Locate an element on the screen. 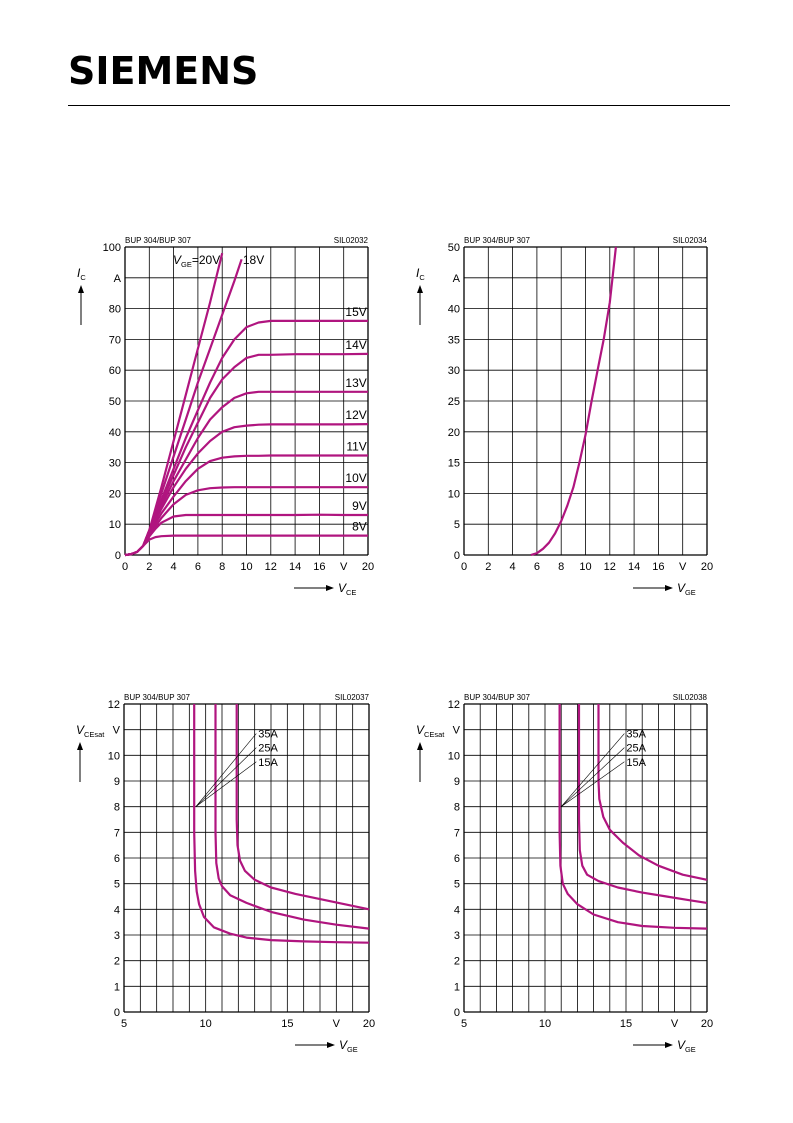 This screenshot has height=1123, width=793. series-label: VGE=20V is located at coordinates (196, 261).